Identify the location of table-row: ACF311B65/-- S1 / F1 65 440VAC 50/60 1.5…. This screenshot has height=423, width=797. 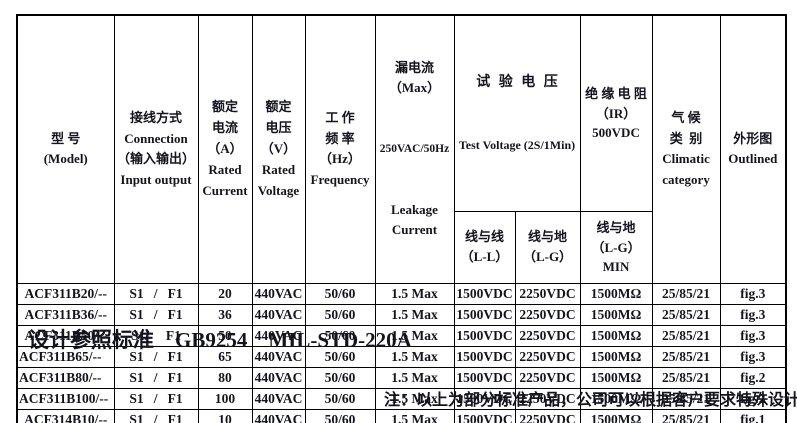
(401, 356).